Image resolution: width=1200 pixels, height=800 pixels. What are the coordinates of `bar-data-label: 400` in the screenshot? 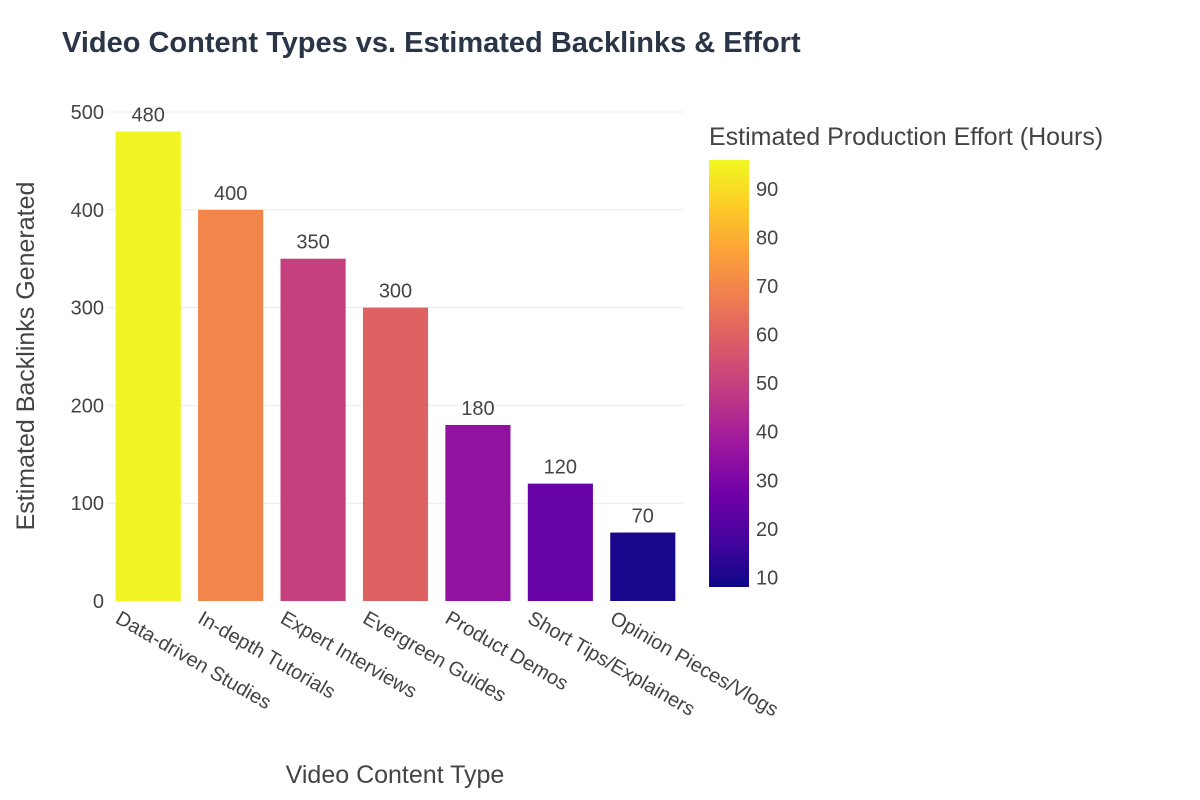 It's located at (230, 194).